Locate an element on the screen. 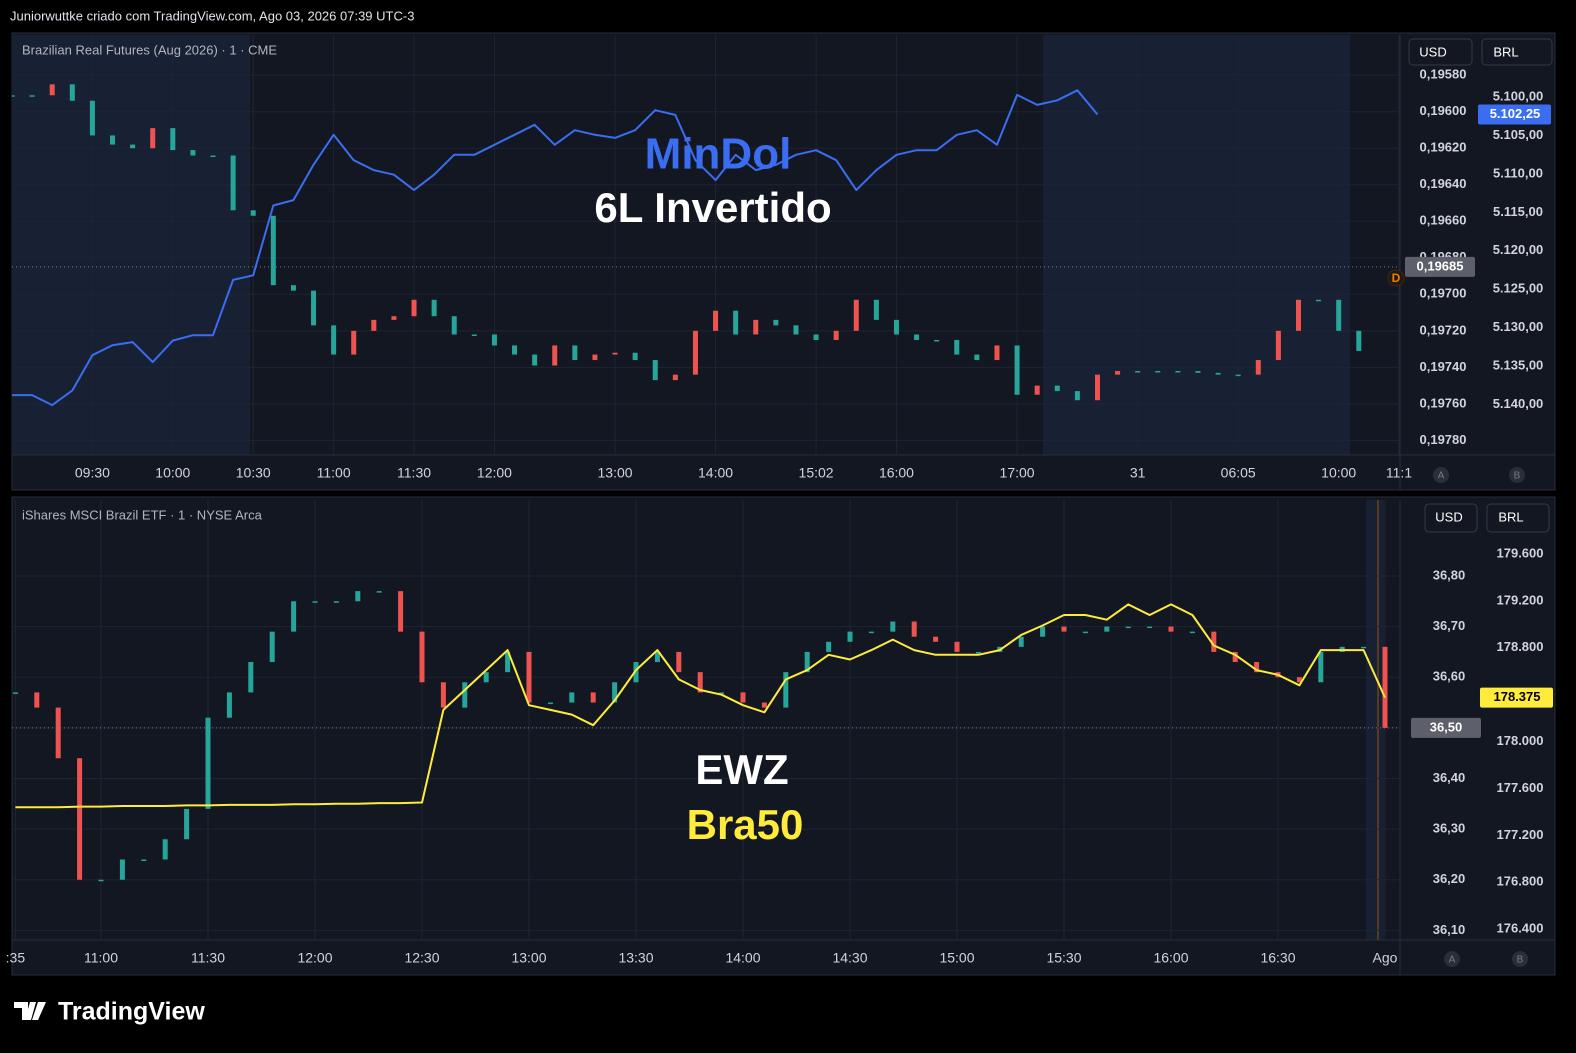  last-value-box is located at coordinates (1440, 266).